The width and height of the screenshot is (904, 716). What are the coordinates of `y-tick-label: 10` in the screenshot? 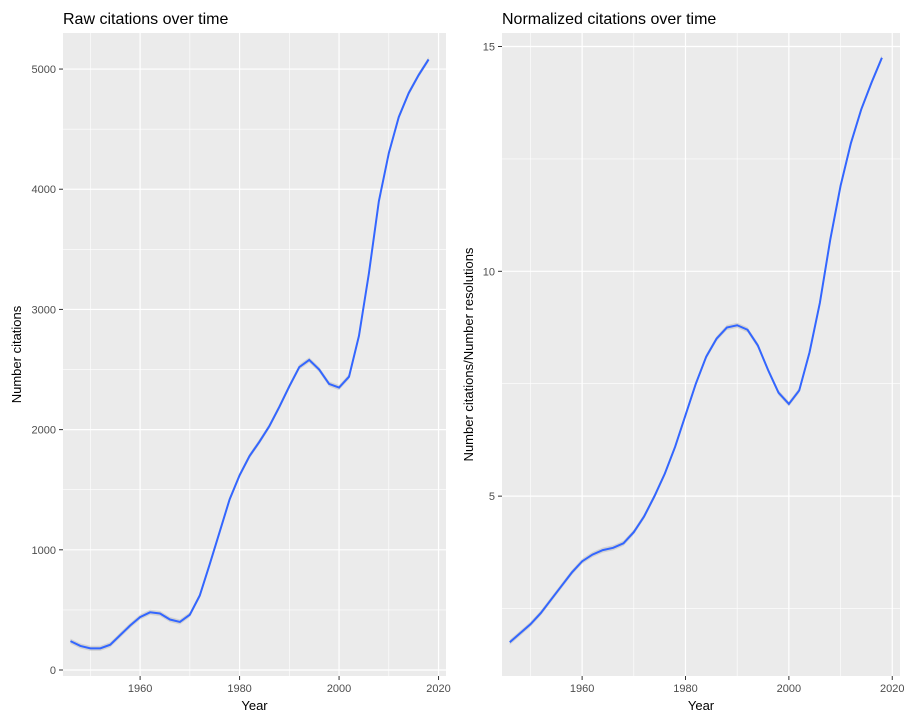 It's located at (489, 272).